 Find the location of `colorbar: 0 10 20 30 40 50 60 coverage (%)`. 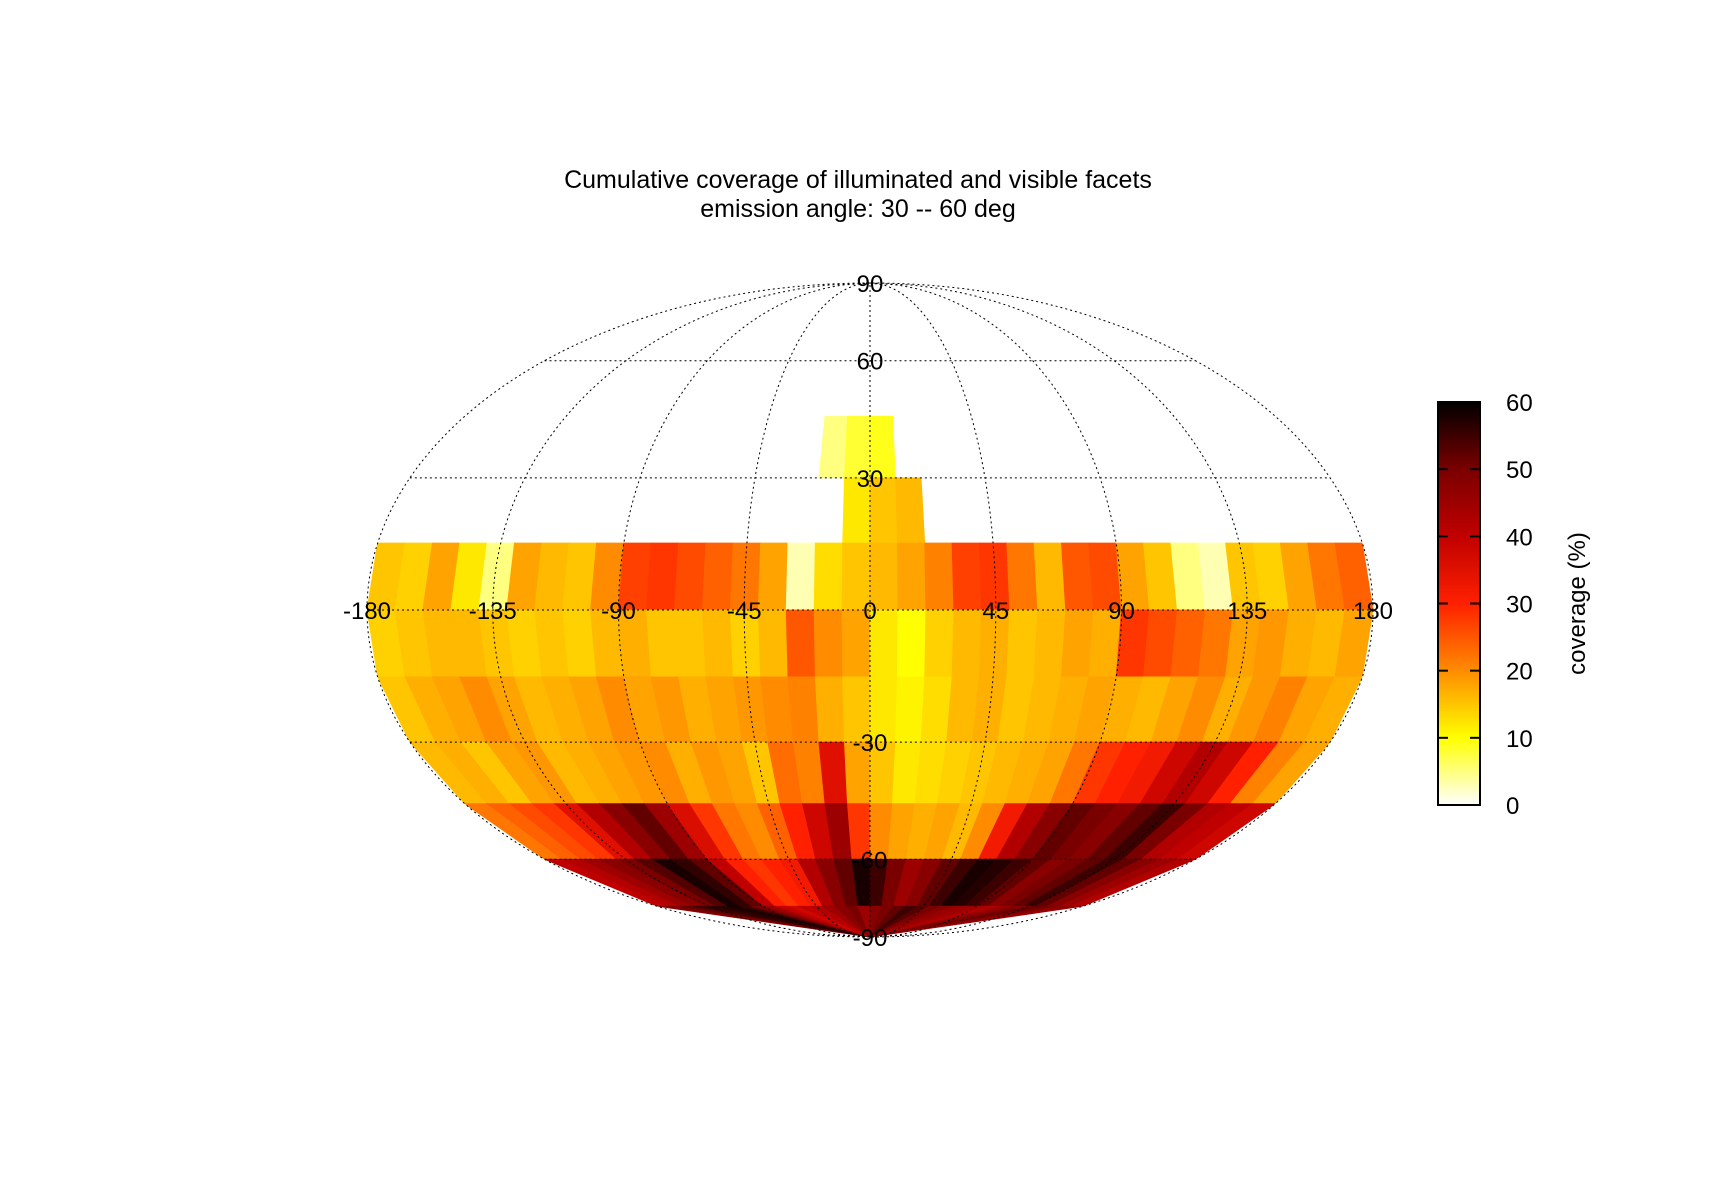

colorbar: 0 10 20 30 40 50 60 coverage (%) is located at coordinates (1514, 605).